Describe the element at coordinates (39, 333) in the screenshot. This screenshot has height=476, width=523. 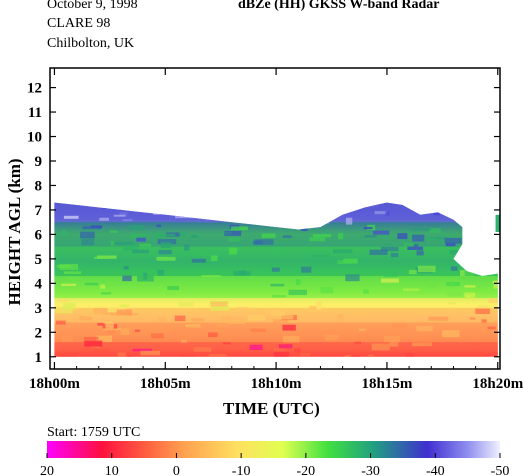
I see `y-tick-label: 2` at that location.